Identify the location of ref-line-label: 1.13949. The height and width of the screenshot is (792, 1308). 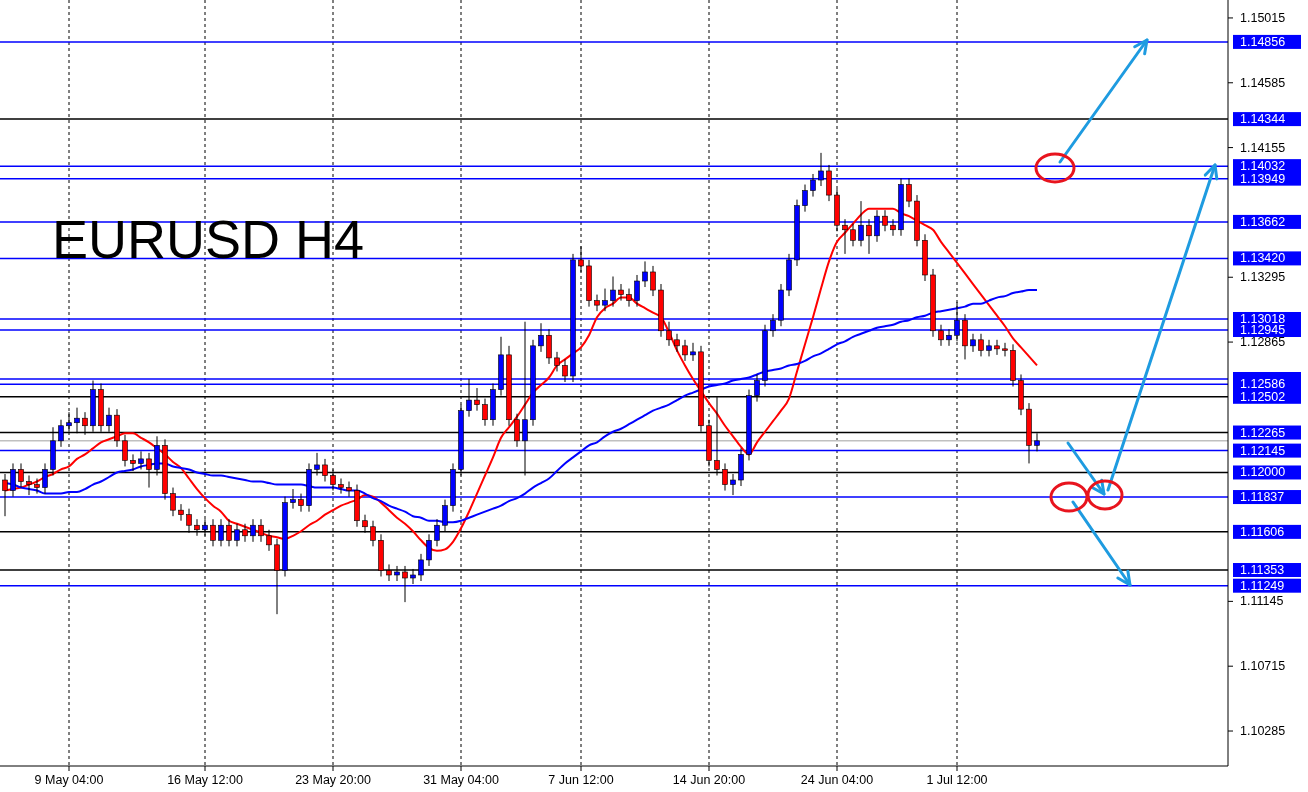
(1263, 178).